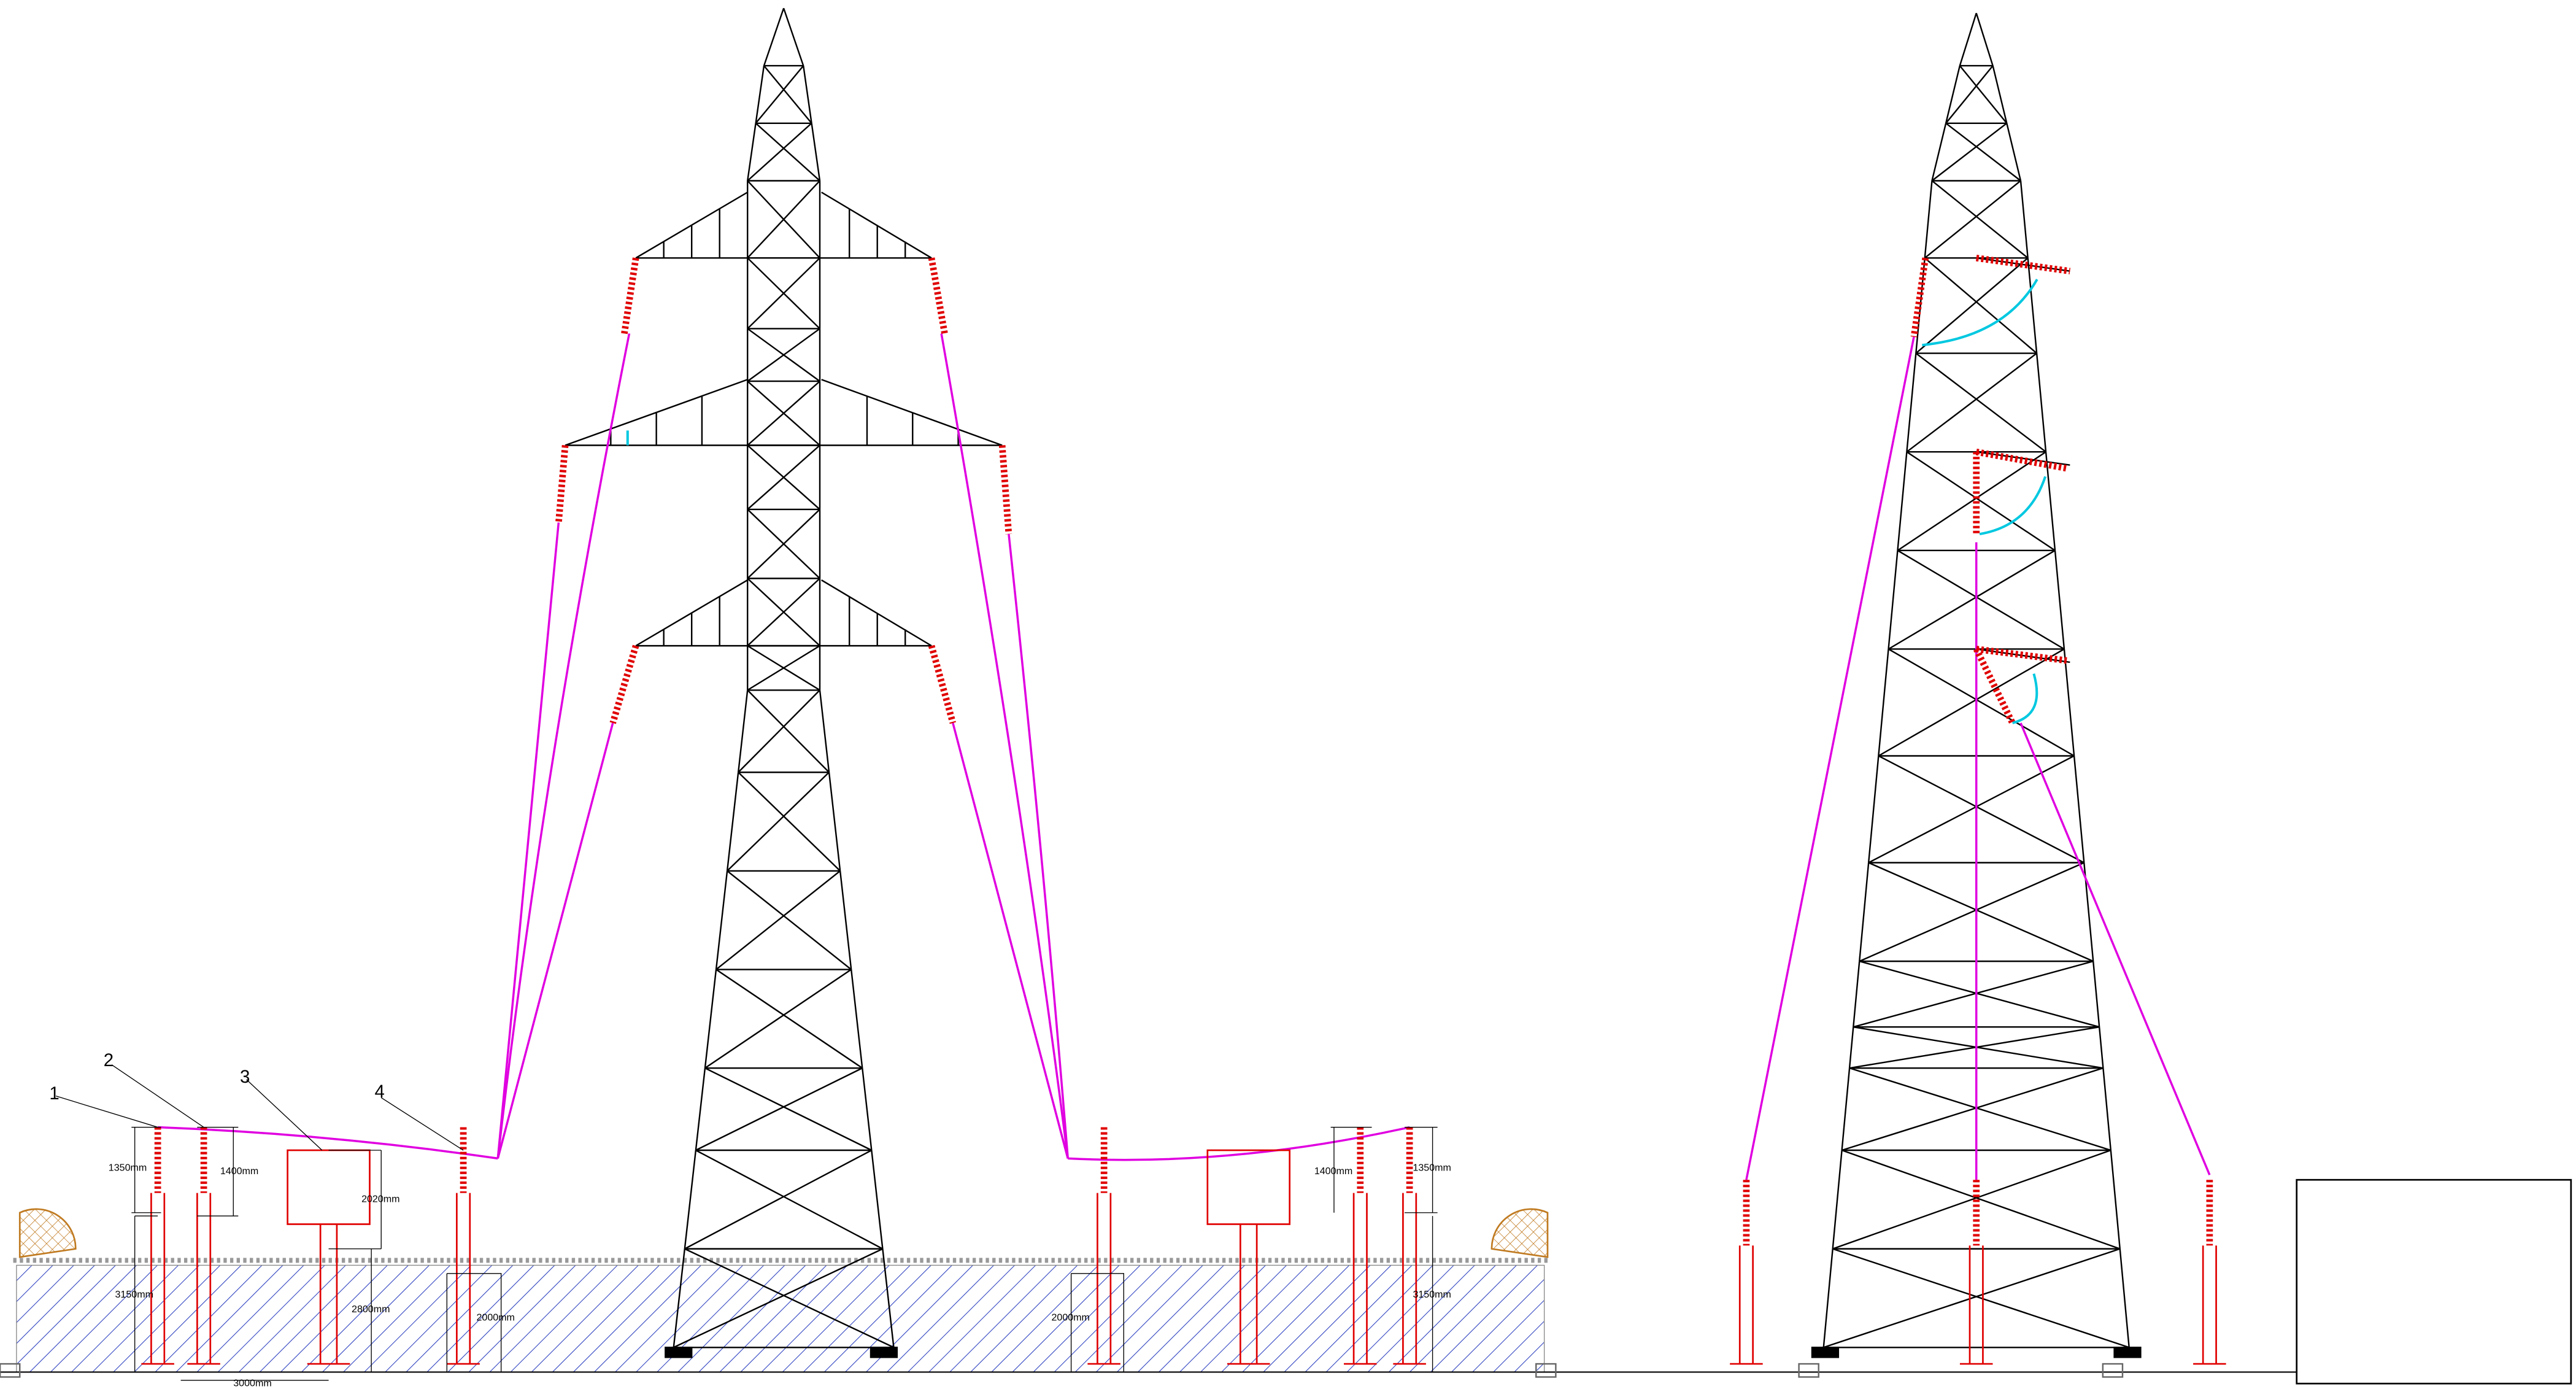 This screenshot has width=2576, height=1389. I want to click on building, so click(2434, 1281).